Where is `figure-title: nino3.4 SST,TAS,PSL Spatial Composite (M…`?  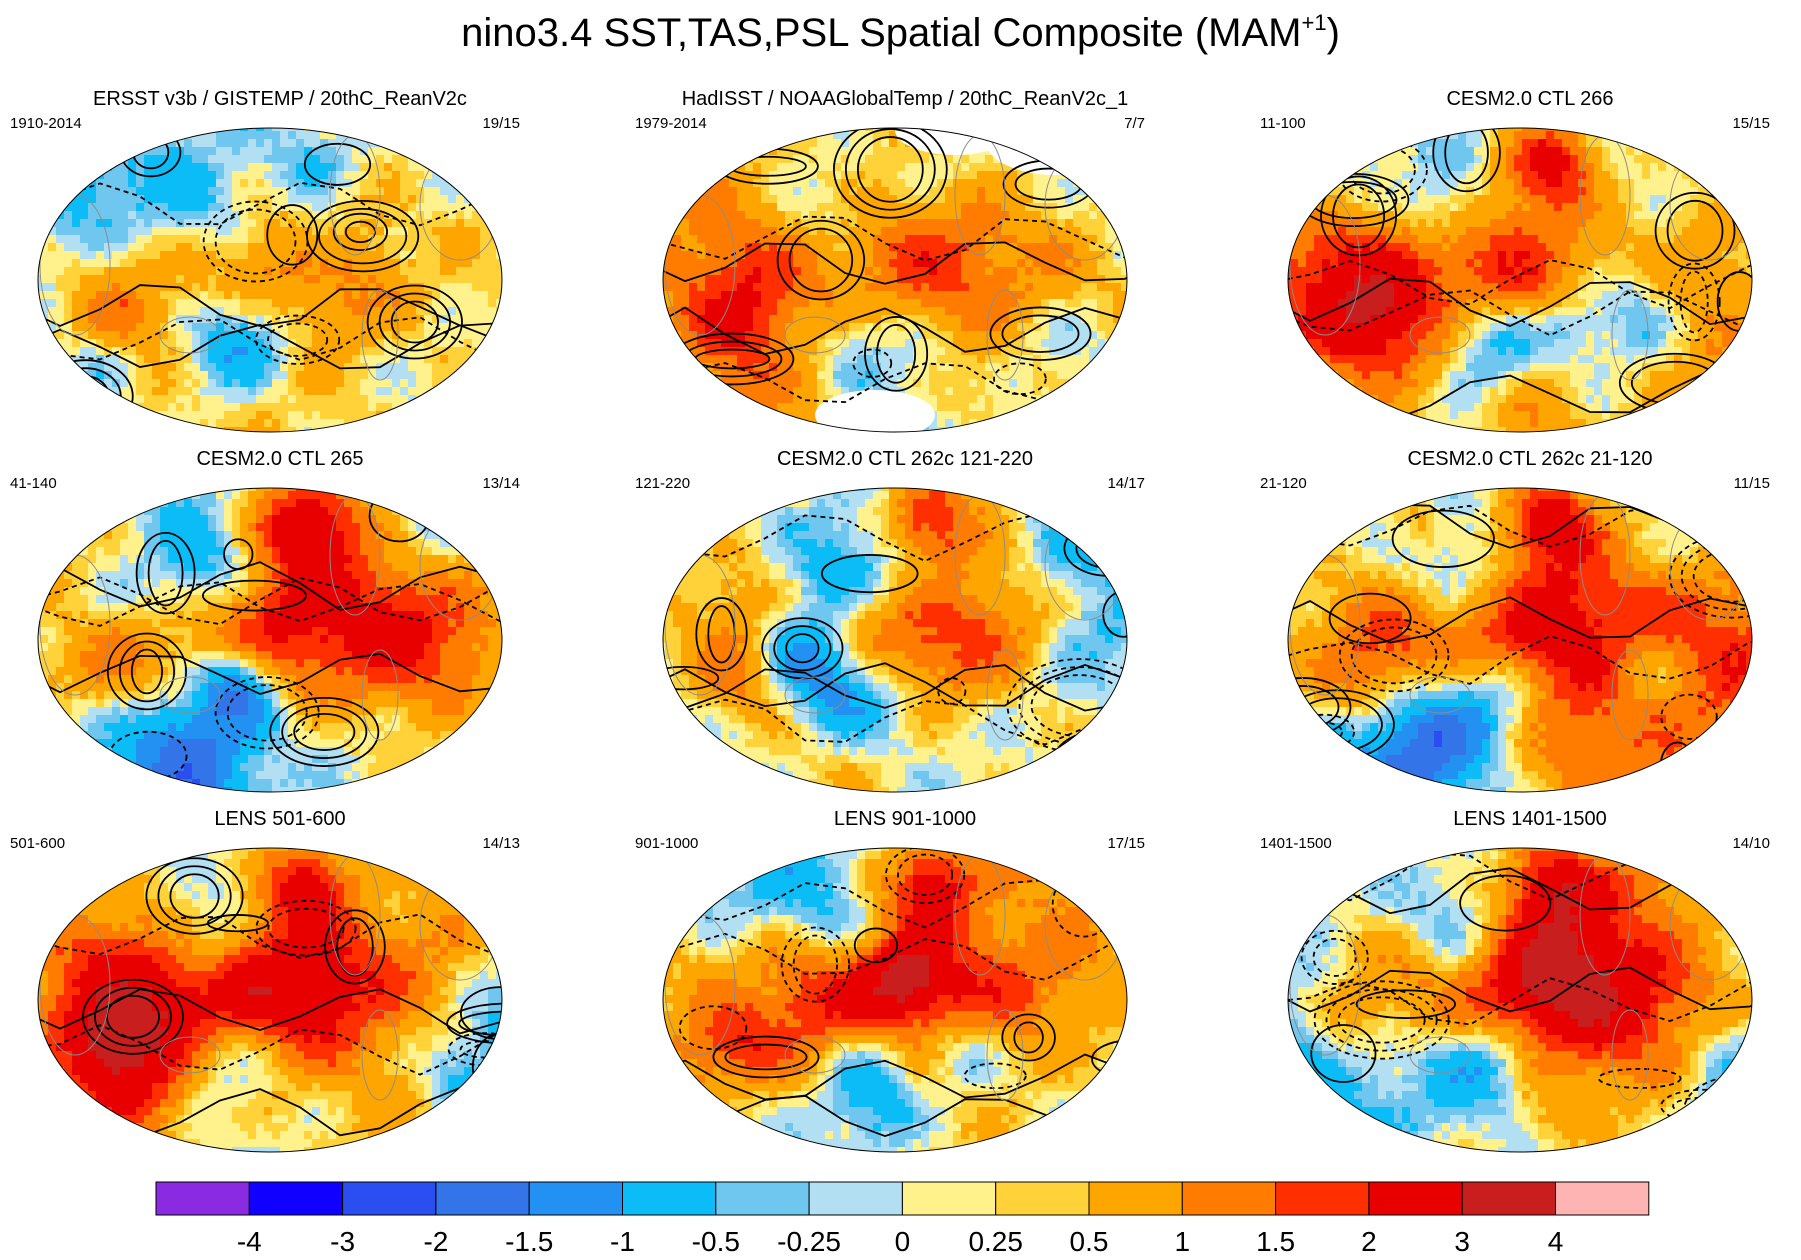 figure-title: nino3.4 SST,TAS,PSL Spatial Composite (M… is located at coordinates (900, 33).